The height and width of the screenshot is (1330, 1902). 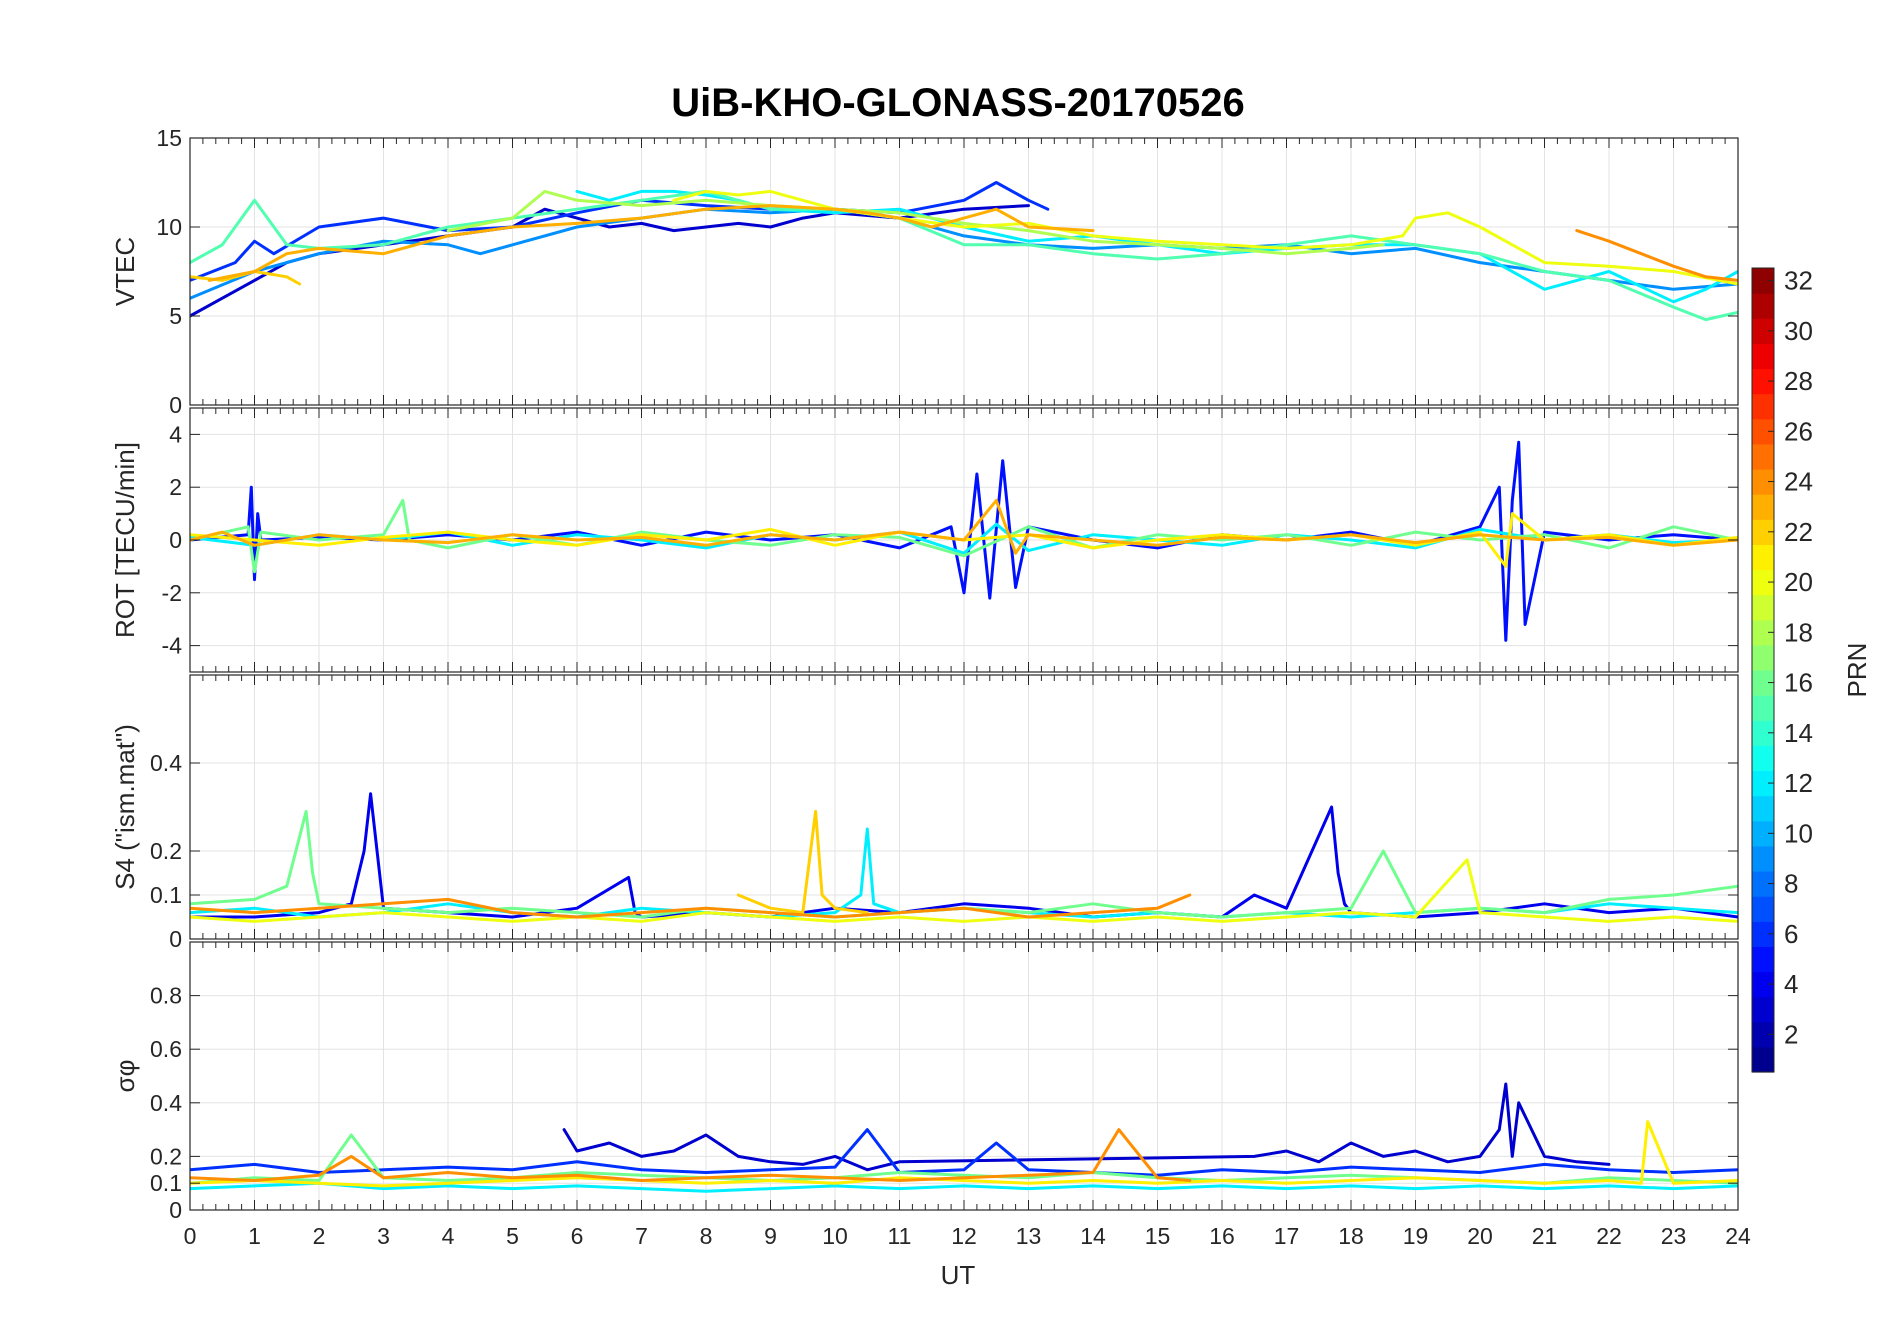 I want to click on x-tick-label: 14, so click(x=1093, y=1236).